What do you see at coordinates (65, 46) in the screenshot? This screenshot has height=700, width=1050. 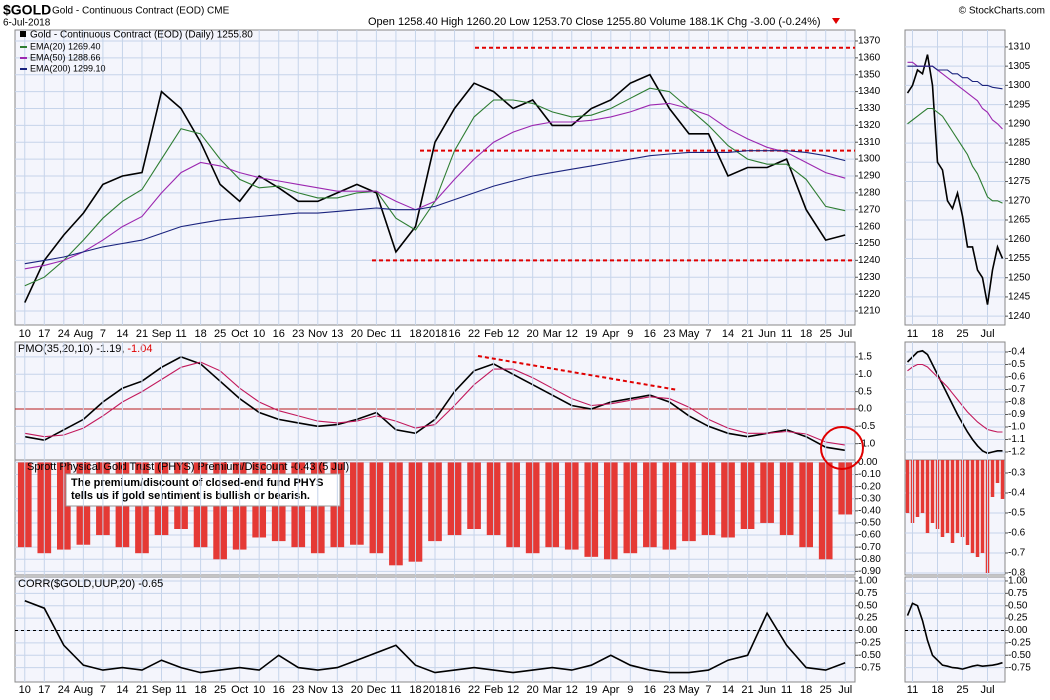 I see `legend-label: EMA(20) 1269.40` at bounding box center [65, 46].